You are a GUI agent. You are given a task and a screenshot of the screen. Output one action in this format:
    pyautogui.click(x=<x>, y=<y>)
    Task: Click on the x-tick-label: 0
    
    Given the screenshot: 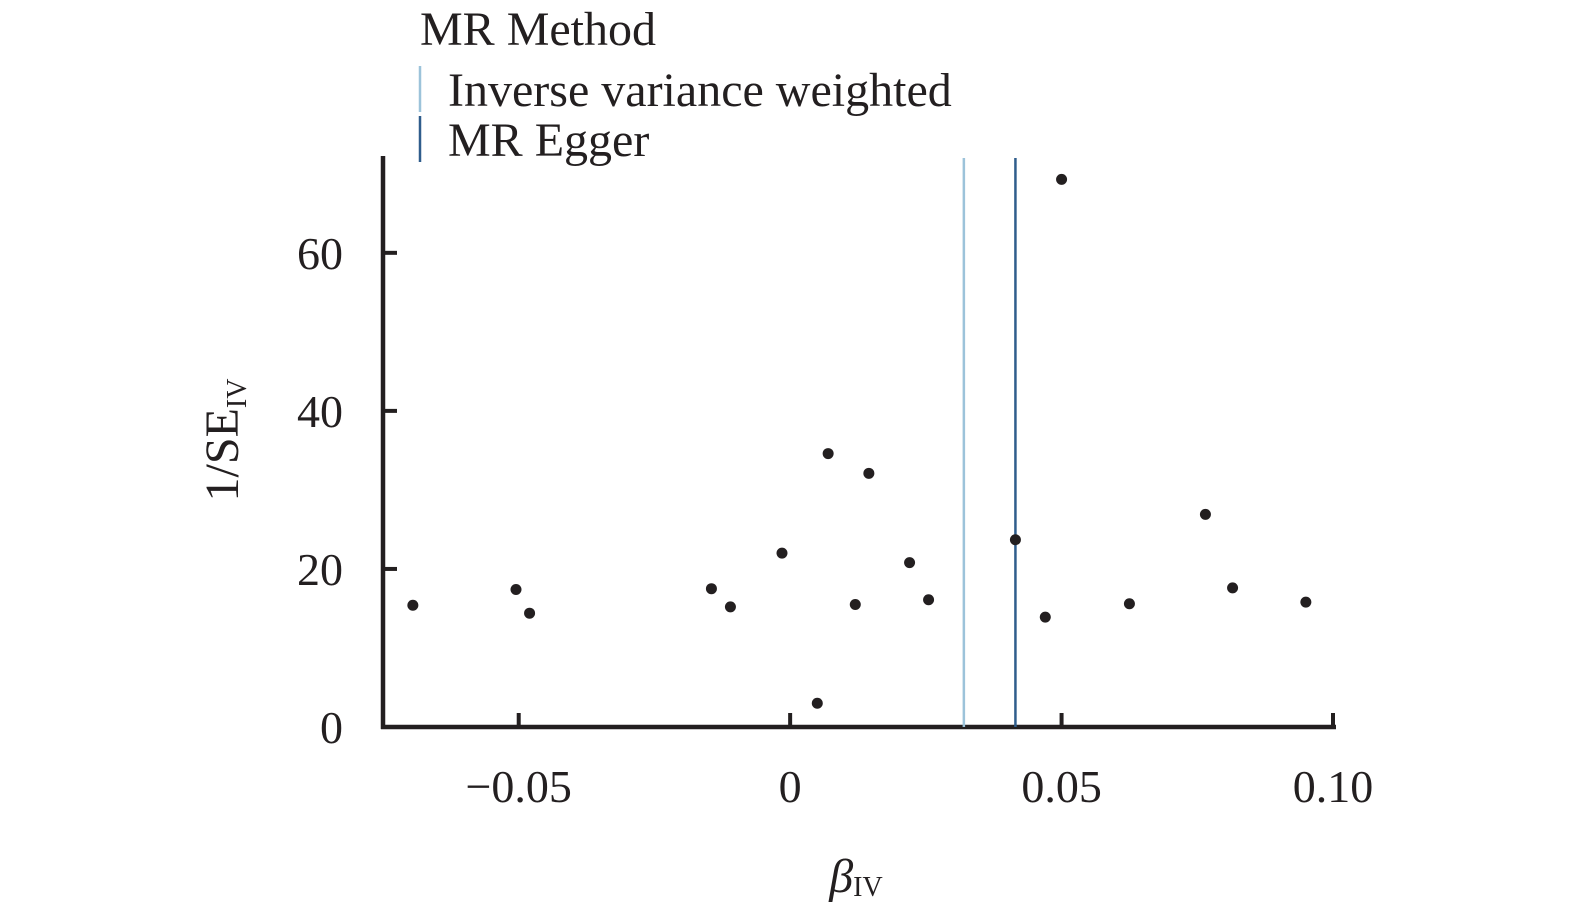 What is the action you would take?
    pyautogui.click(x=790, y=786)
    